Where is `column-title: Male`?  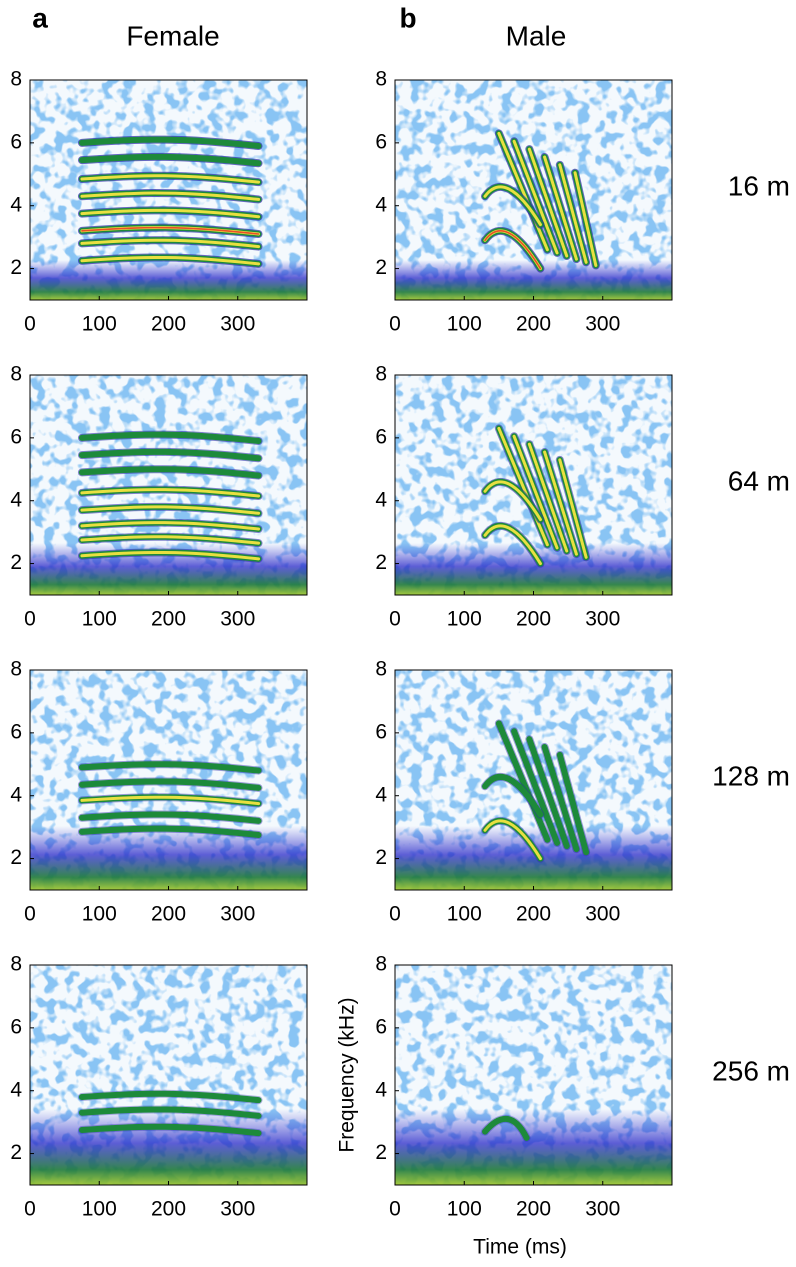
column-title: Male is located at coordinates (536, 35).